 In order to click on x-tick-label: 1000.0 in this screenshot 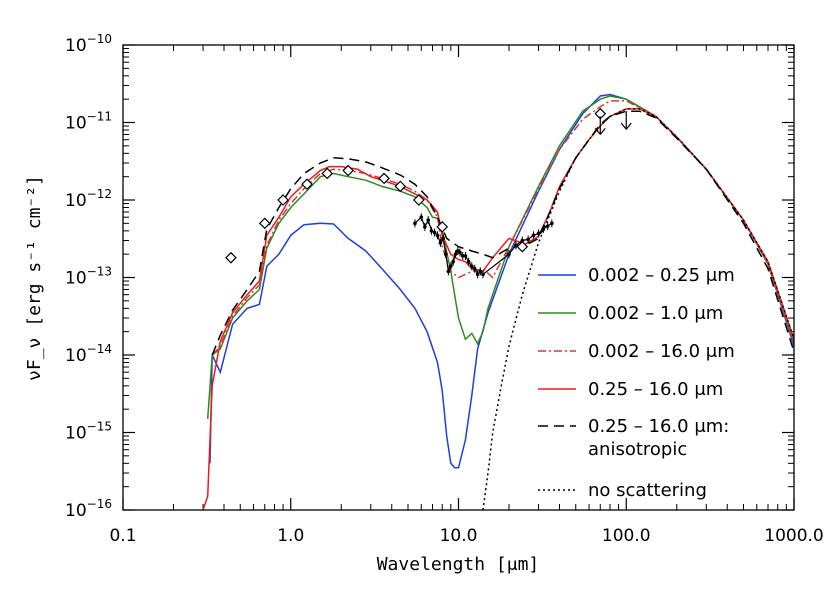, I will do `click(793, 536)`.